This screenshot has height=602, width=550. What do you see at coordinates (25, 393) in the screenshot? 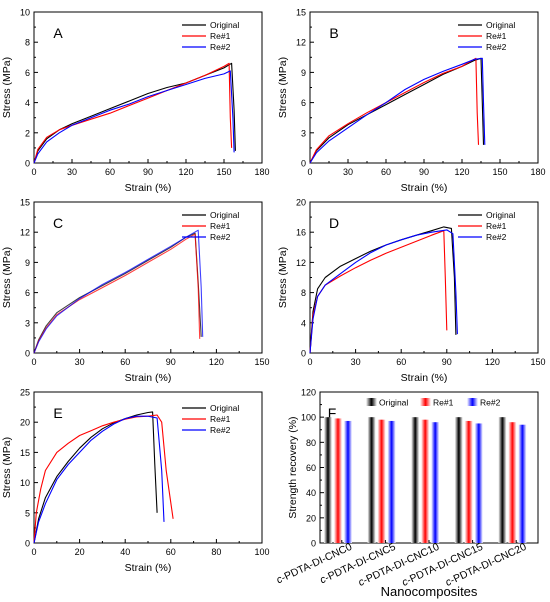
I see `y-tick-label: 25` at bounding box center [25, 393].